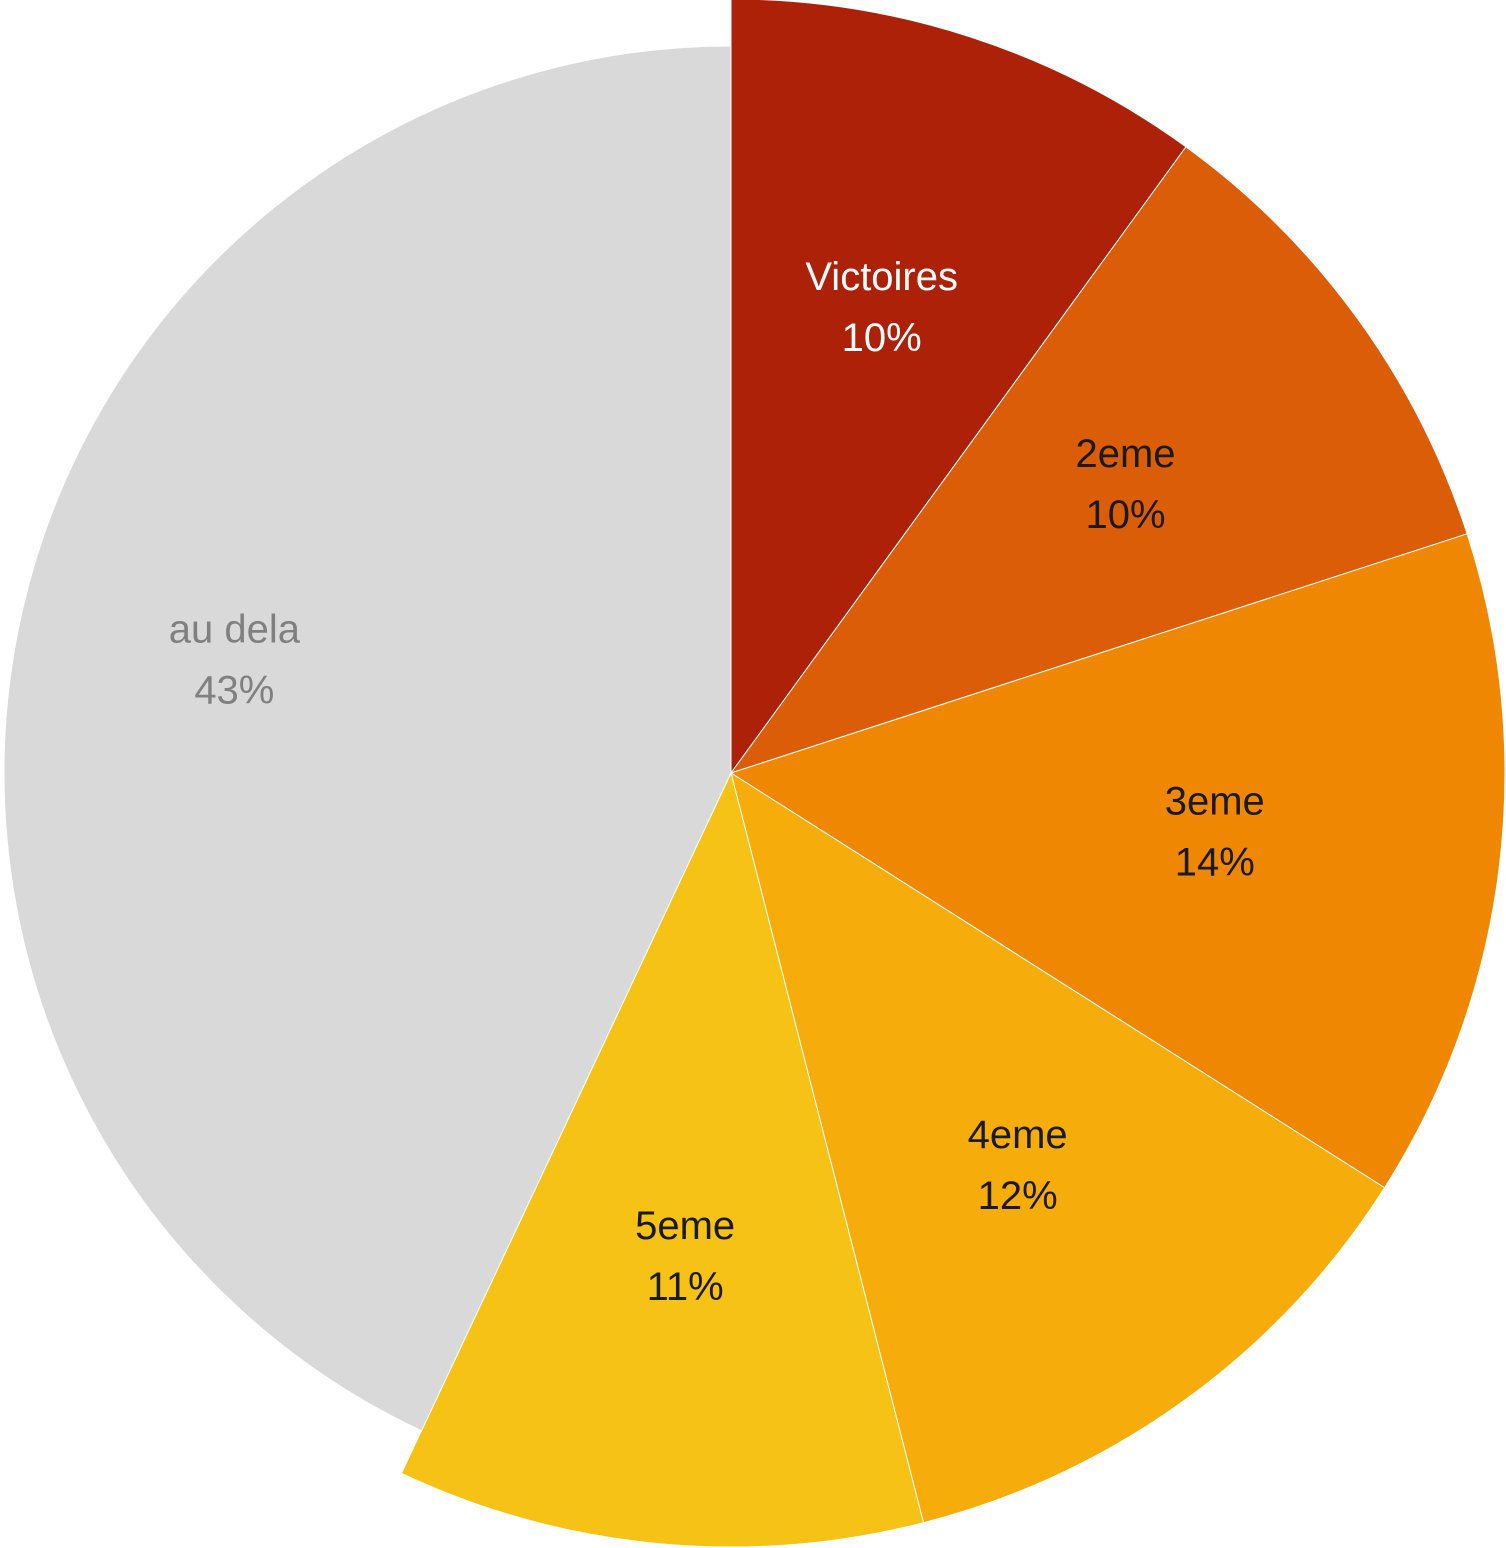 Image resolution: width=1506 pixels, height=1548 pixels. I want to click on slice-value-label: 12%, so click(1018, 1196).